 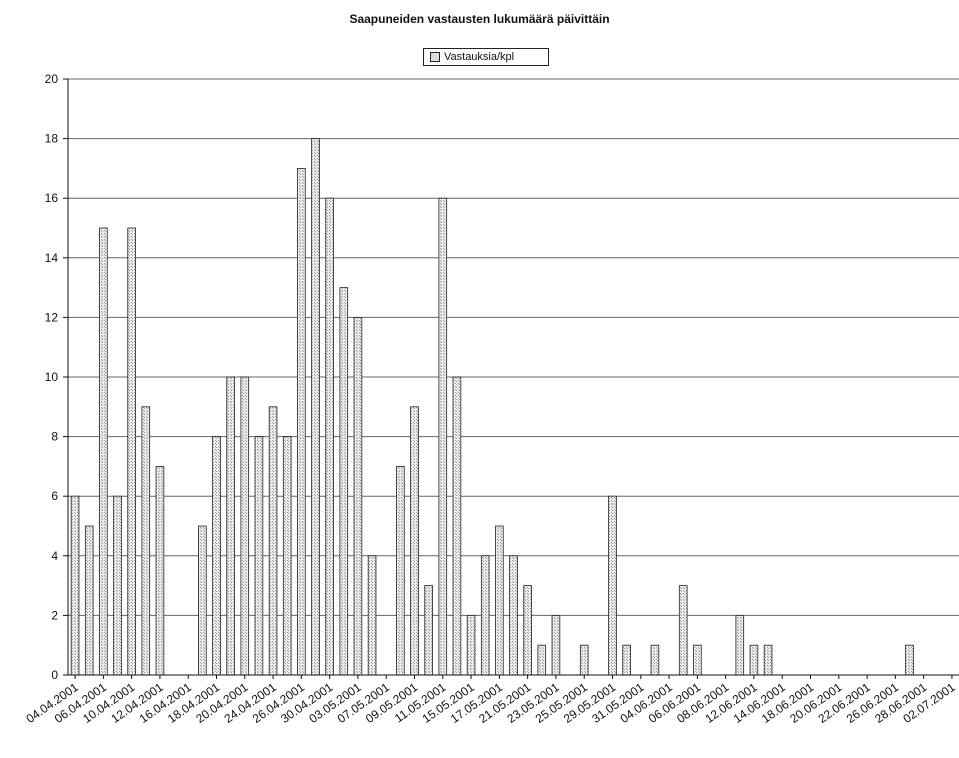 I want to click on y-tick-label: 0, so click(x=54, y=675).